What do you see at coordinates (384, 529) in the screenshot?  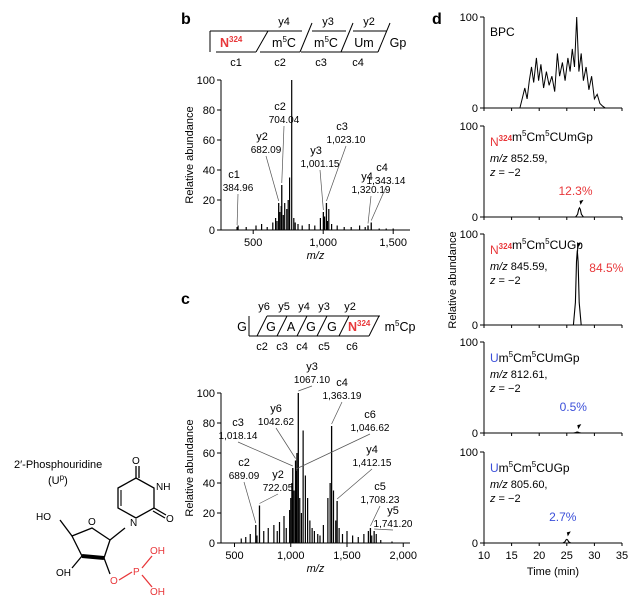 I see `leader-y5` at bounding box center [384, 529].